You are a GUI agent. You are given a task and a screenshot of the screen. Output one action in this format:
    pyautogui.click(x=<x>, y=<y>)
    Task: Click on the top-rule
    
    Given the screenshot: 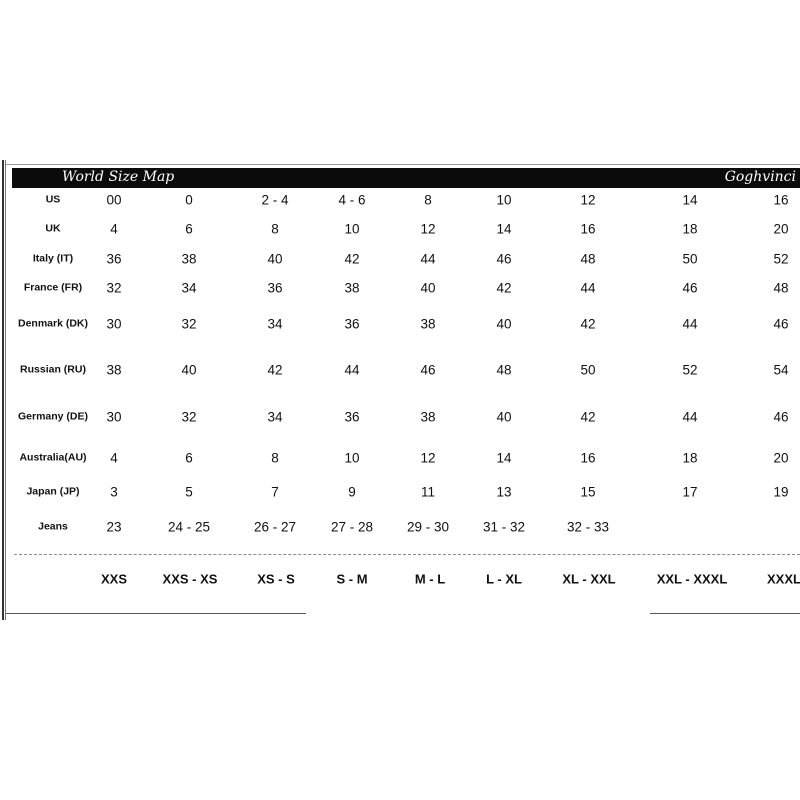 What is the action you would take?
    pyautogui.click(x=403, y=164)
    